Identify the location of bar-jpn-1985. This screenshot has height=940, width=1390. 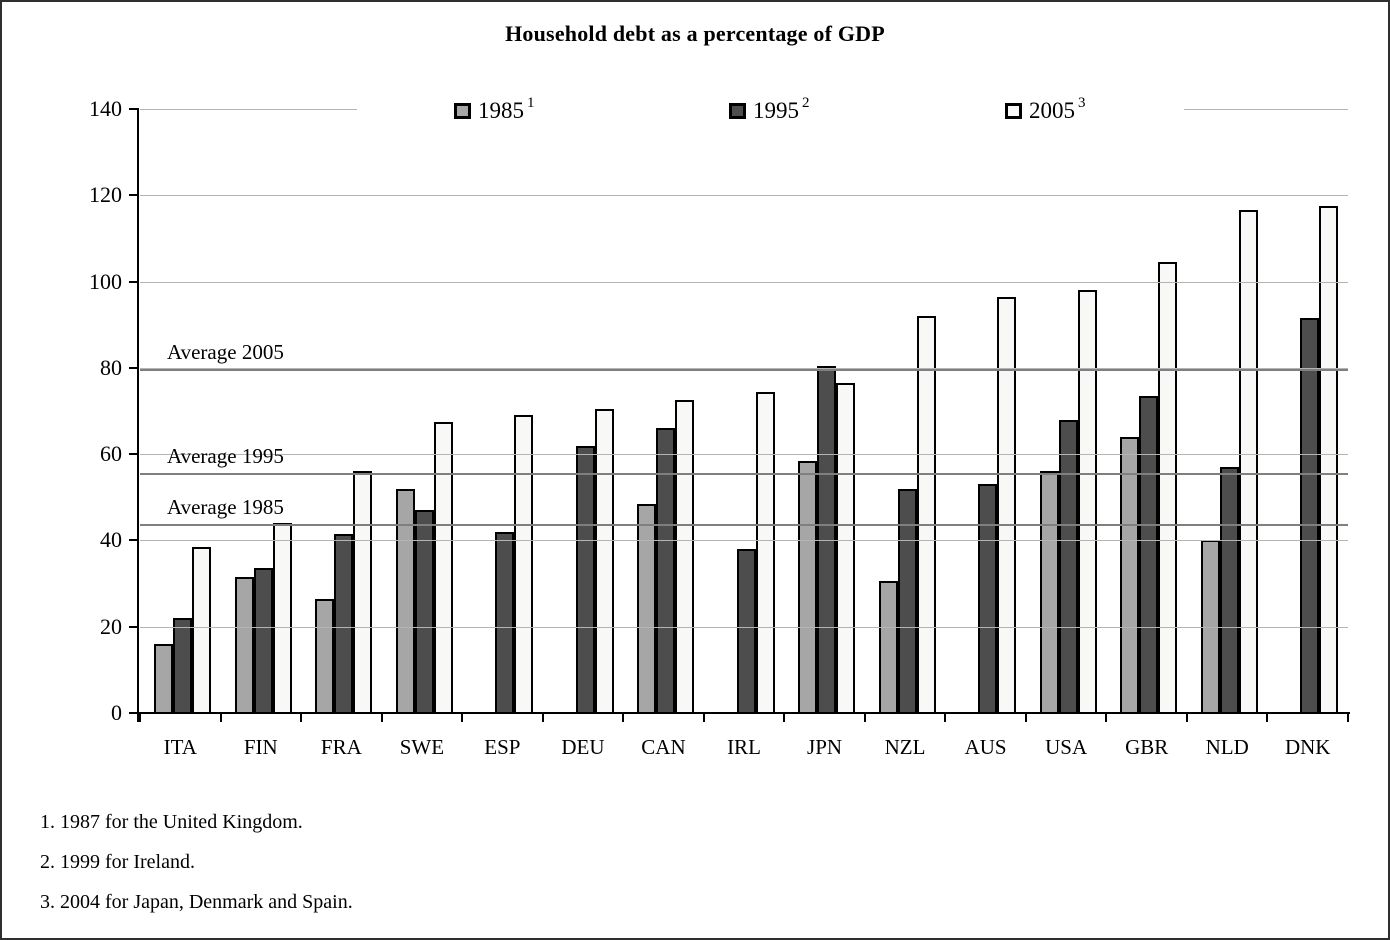
(808, 586).